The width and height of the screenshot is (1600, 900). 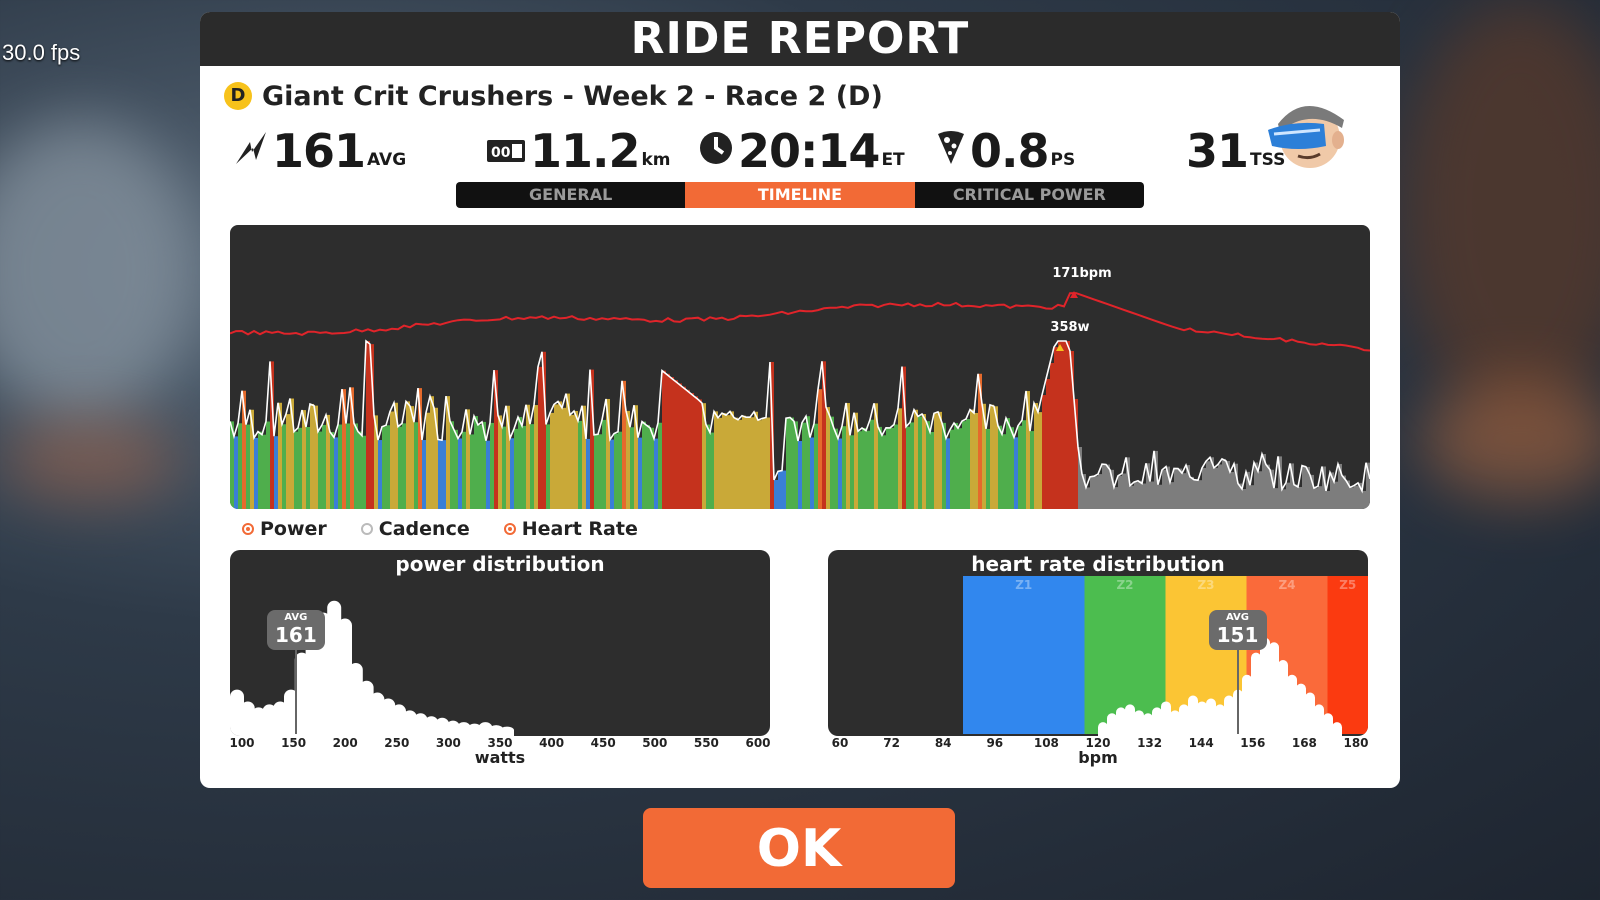 I want to click on axis-tick: 100, so click(x=242, y=743).